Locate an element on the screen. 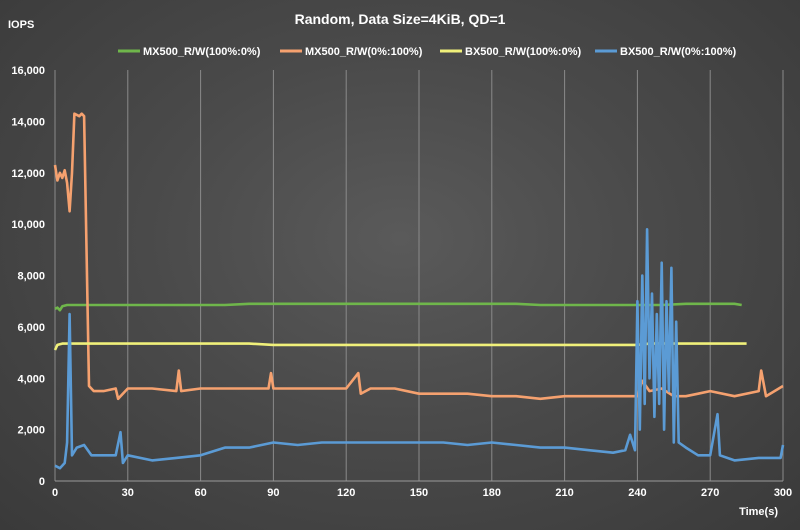  x-tick-label: 30 is located at coordinates (128, 493).